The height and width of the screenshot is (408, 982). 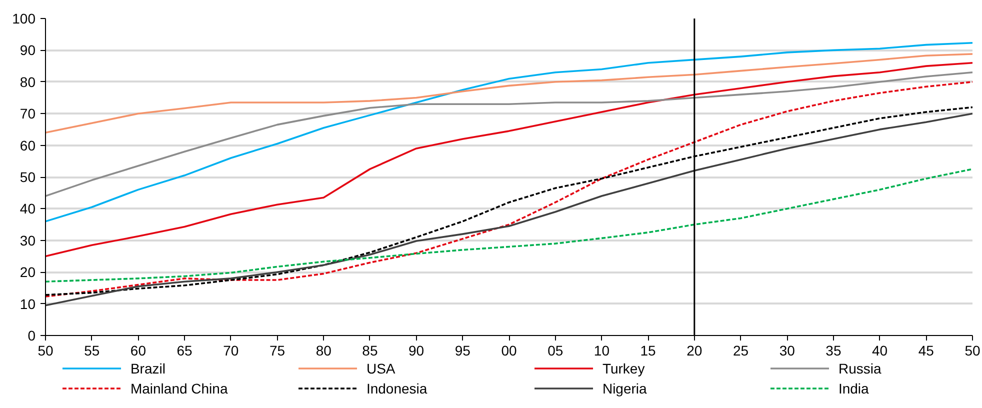 I want to click on x-tick-label: 70, so click(x=231, y=350).